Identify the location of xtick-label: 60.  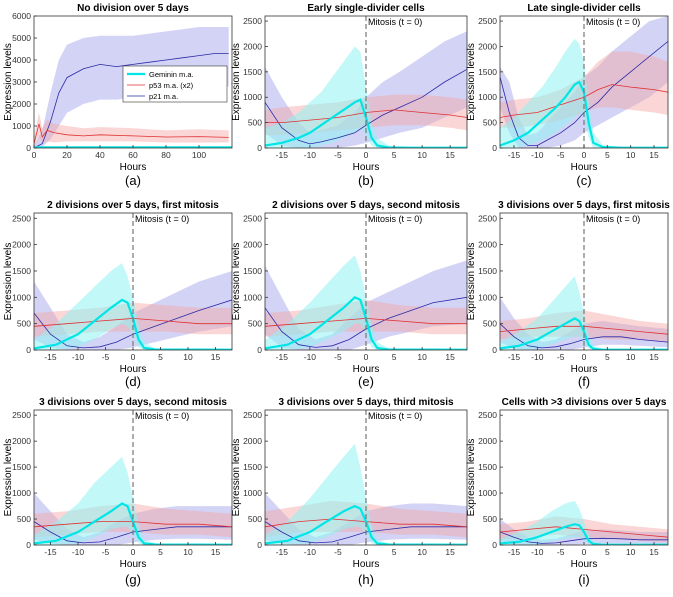
(133, 155).